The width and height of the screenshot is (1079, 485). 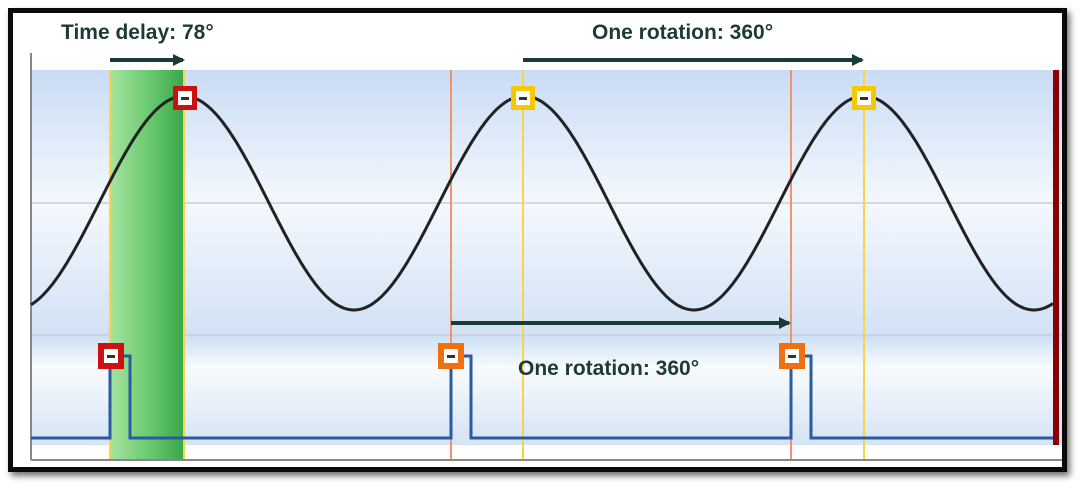 I want to click on time-delay-label: Time delay: 78°, so click(x=137, y=32).